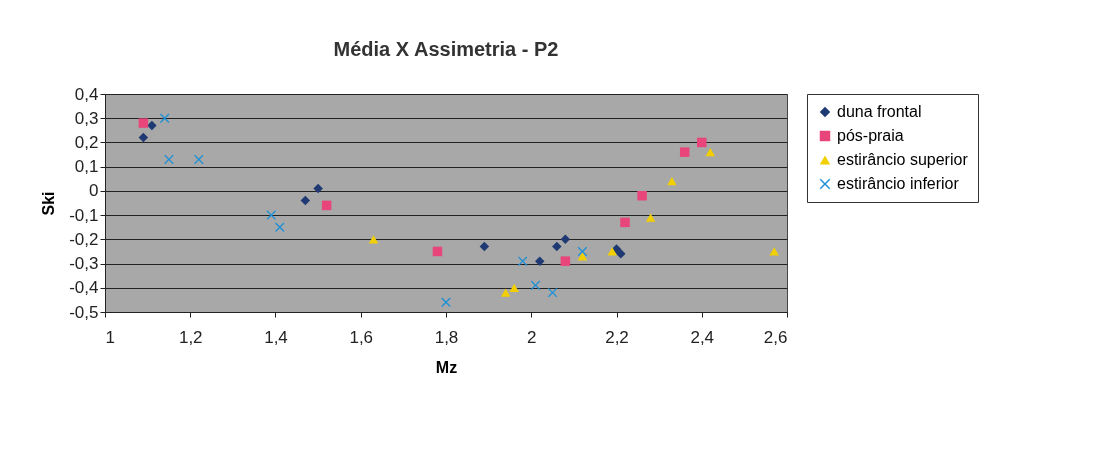 This screenshot has width=1108, height=463. What do you see at coordinates (49, 203) in the screenshot?
I see `y-axis-title: Ski` at bounding box center [49, 203].